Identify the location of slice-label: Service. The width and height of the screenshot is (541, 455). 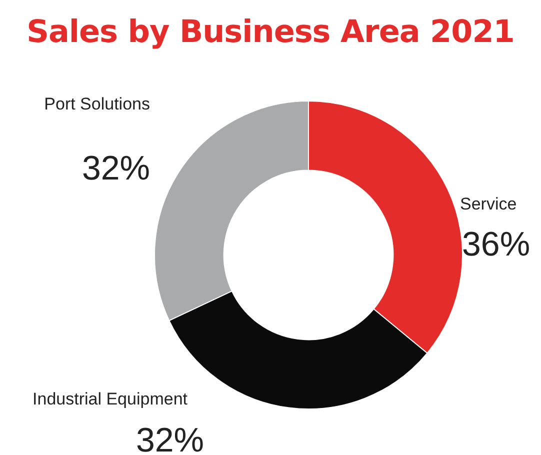
(488, 204).